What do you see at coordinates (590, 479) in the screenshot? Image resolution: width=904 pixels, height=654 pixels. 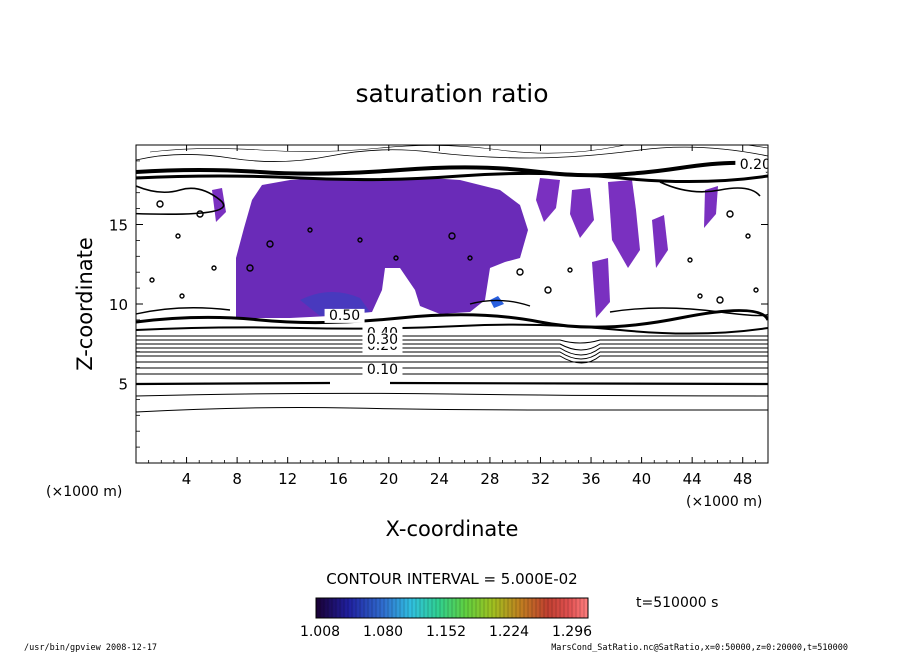 I see `x-tick-label: 36` at bounding box center [590, 479].